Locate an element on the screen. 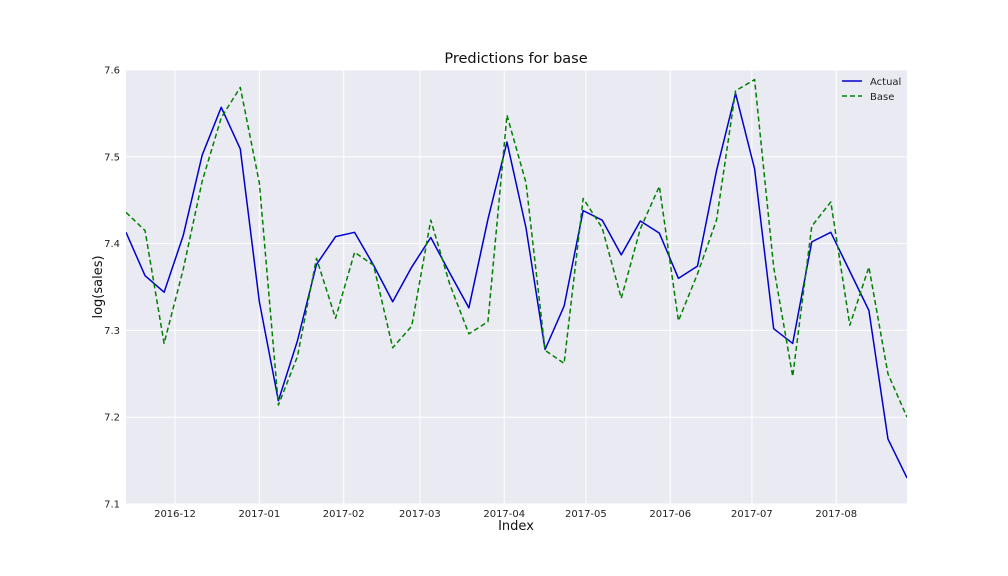 The height and width of the screenshot is (576, 1008). x-tick-label: 2017-02 is located at coordinates (344, 514).